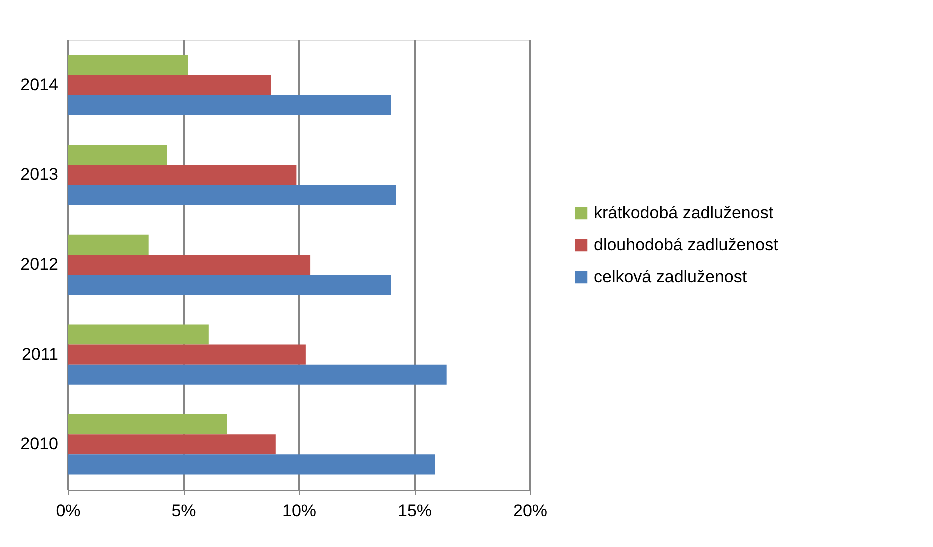  I want to click on x-tick-label: 0%, so click(68, 511).